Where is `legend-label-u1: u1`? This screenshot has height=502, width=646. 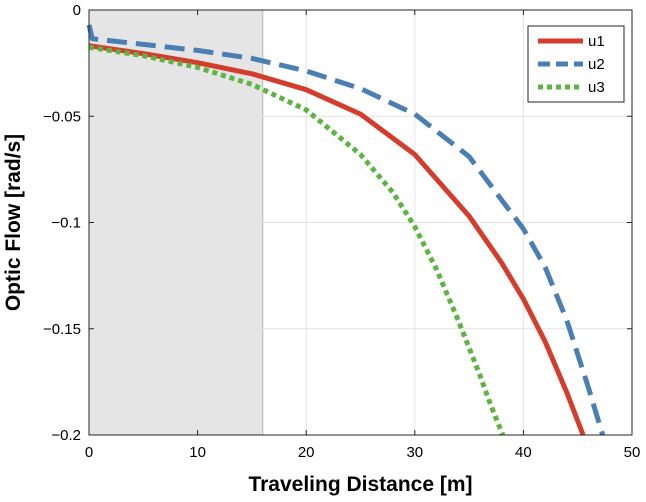 legend-label-u1: u1 is located at coordinates (596, 41).